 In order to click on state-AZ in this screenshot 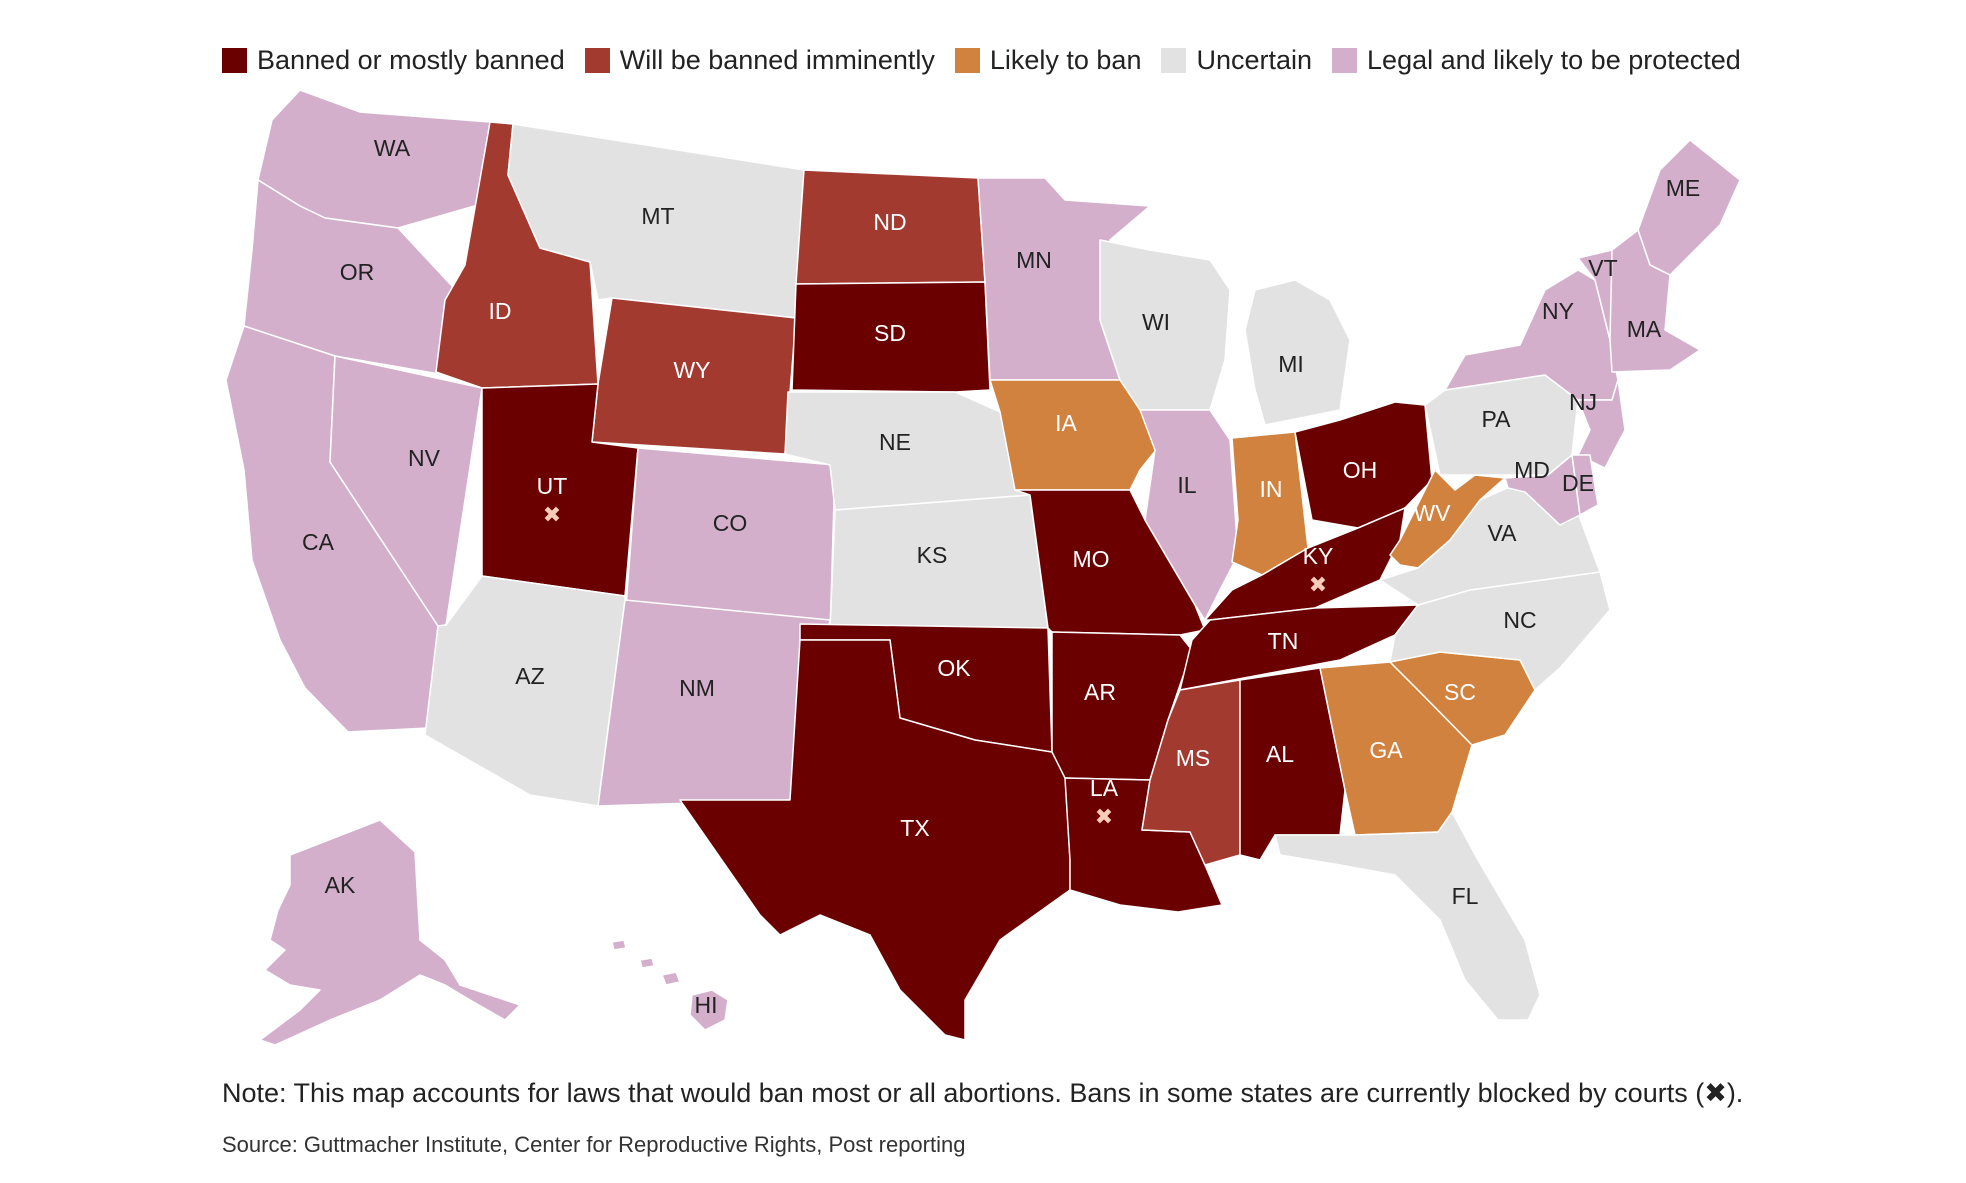, I will do `click(525, 691)`.